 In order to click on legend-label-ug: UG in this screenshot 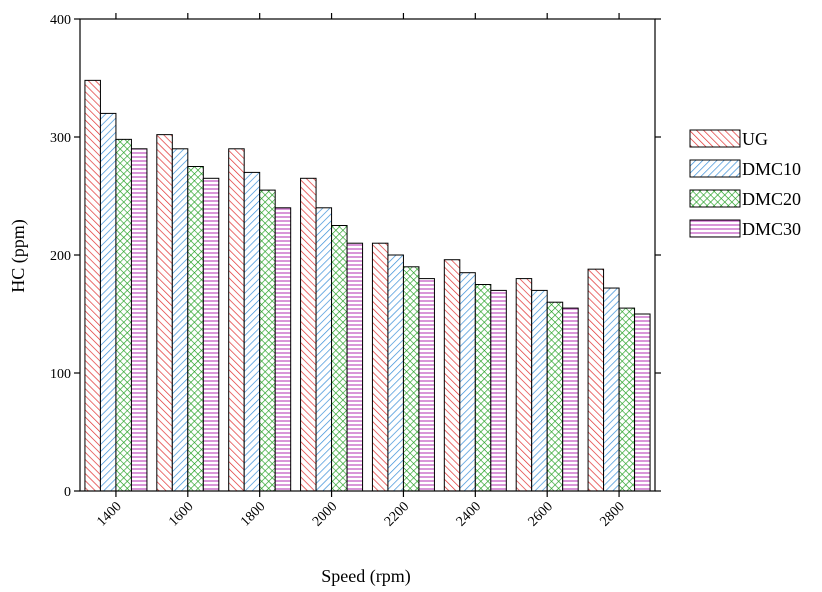, I will do `click(755, 139)`.